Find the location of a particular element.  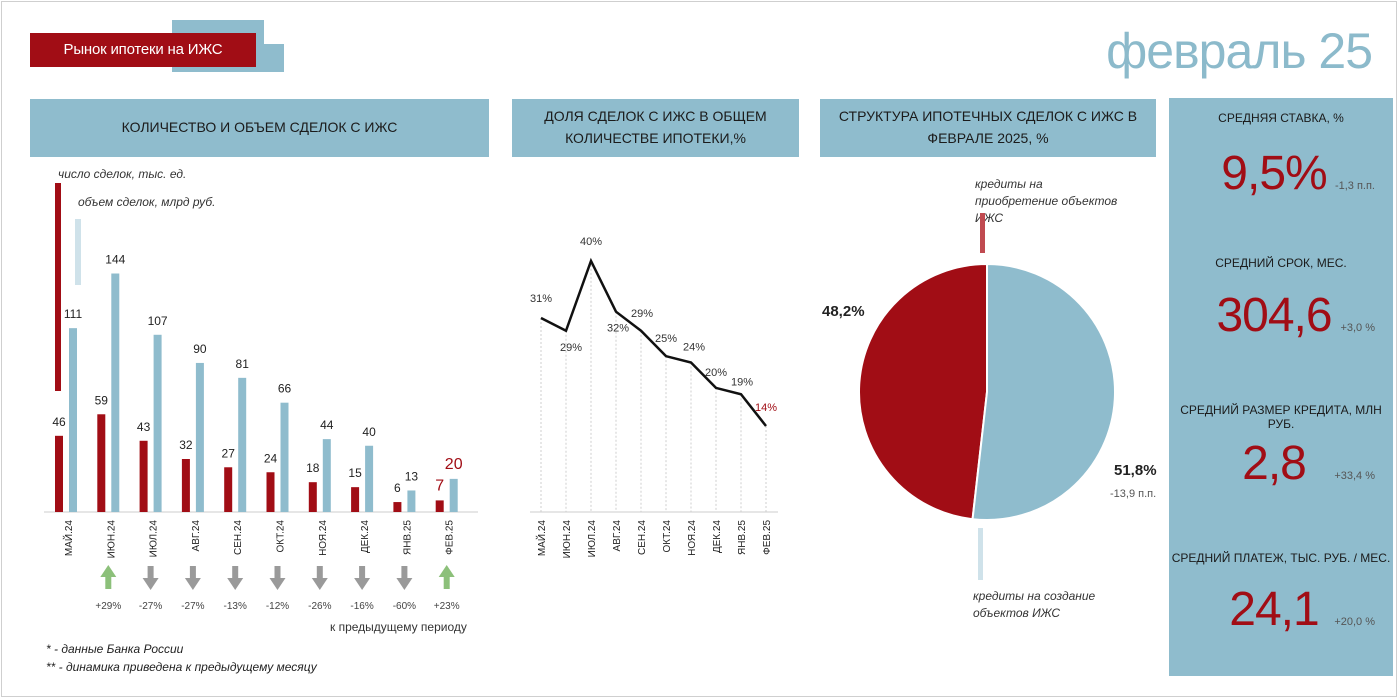

legend-volume-label: объем сделок, млрд руб. is located at coordinates (147, 202).